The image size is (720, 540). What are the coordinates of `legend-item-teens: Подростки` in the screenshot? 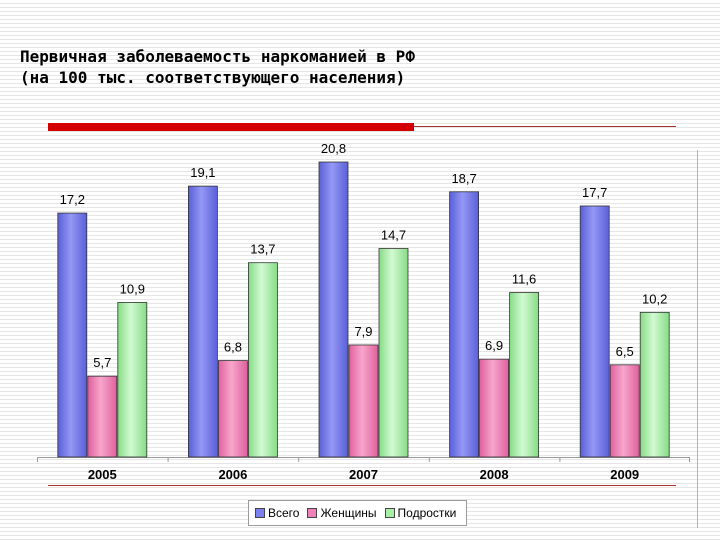 It's located at (420, 513).